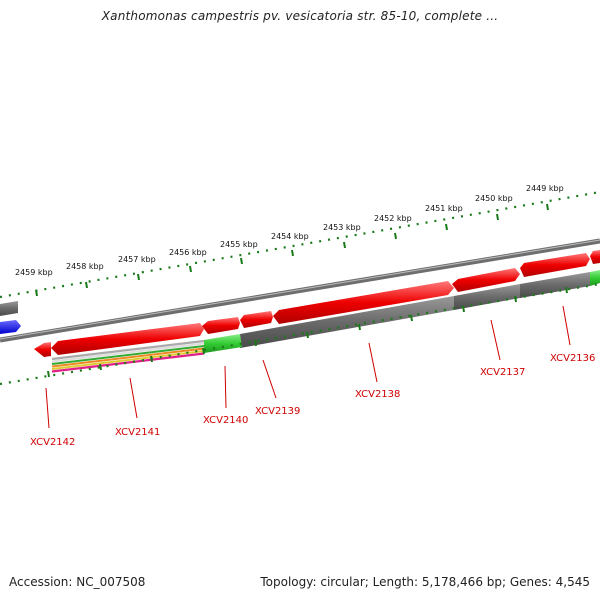 The height and width of the screenshot is (600, 600). What do you see at coordinates (444, 208) in the screenshot?
I see `scale-label: 2451 kbp` at bounding box center [444, 208].